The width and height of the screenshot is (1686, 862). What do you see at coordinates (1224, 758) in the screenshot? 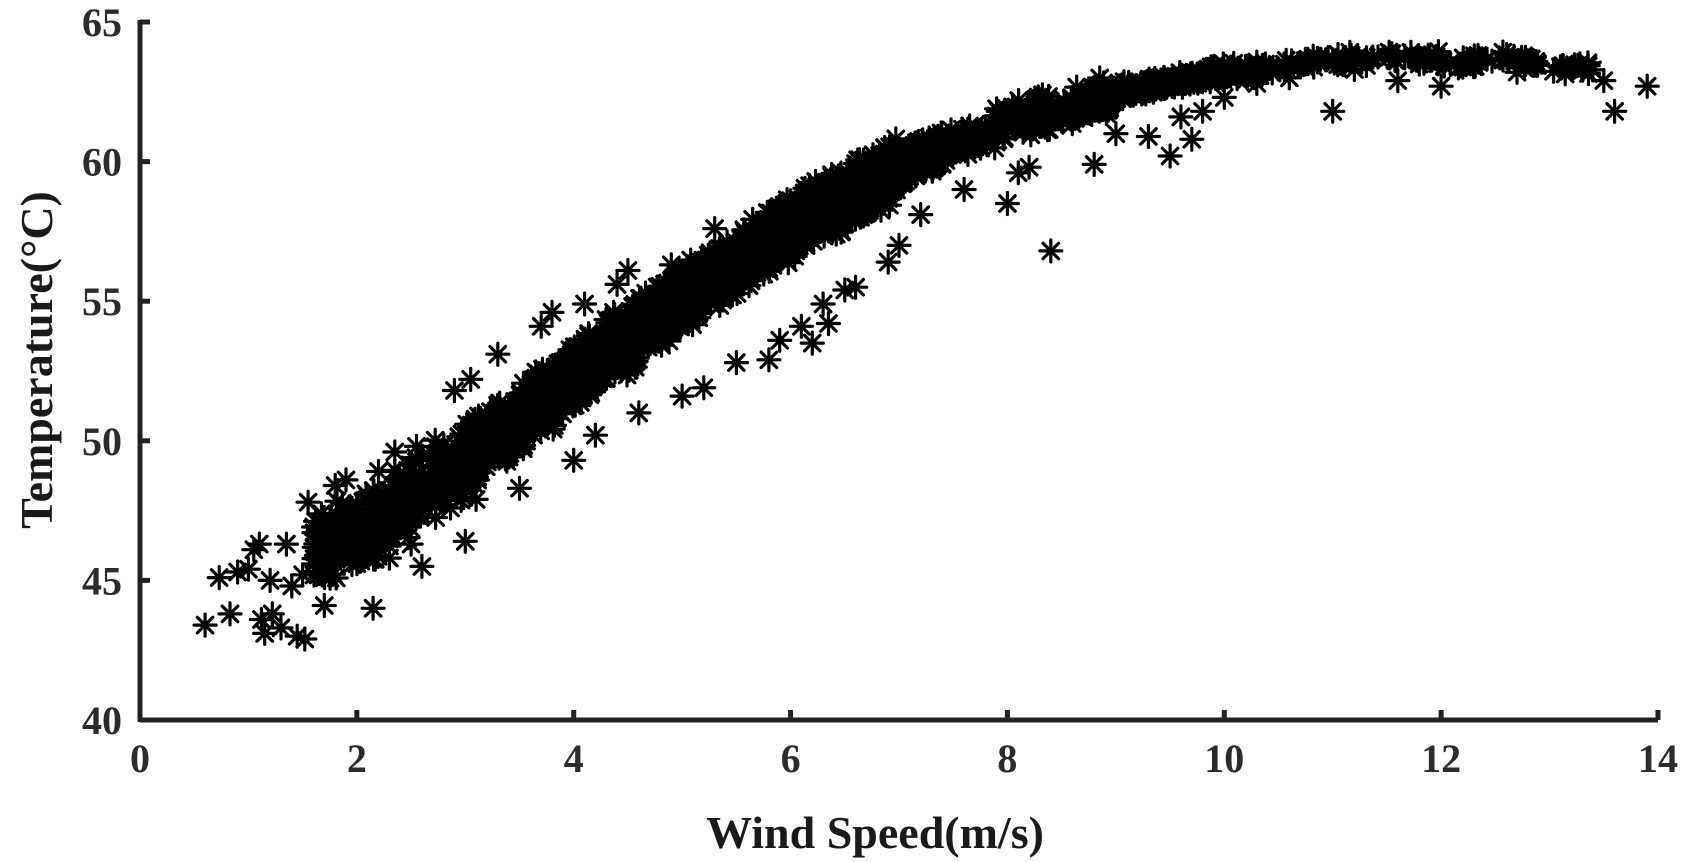
I see `x-tick-label: 10` at bounding box center [1224, 758].